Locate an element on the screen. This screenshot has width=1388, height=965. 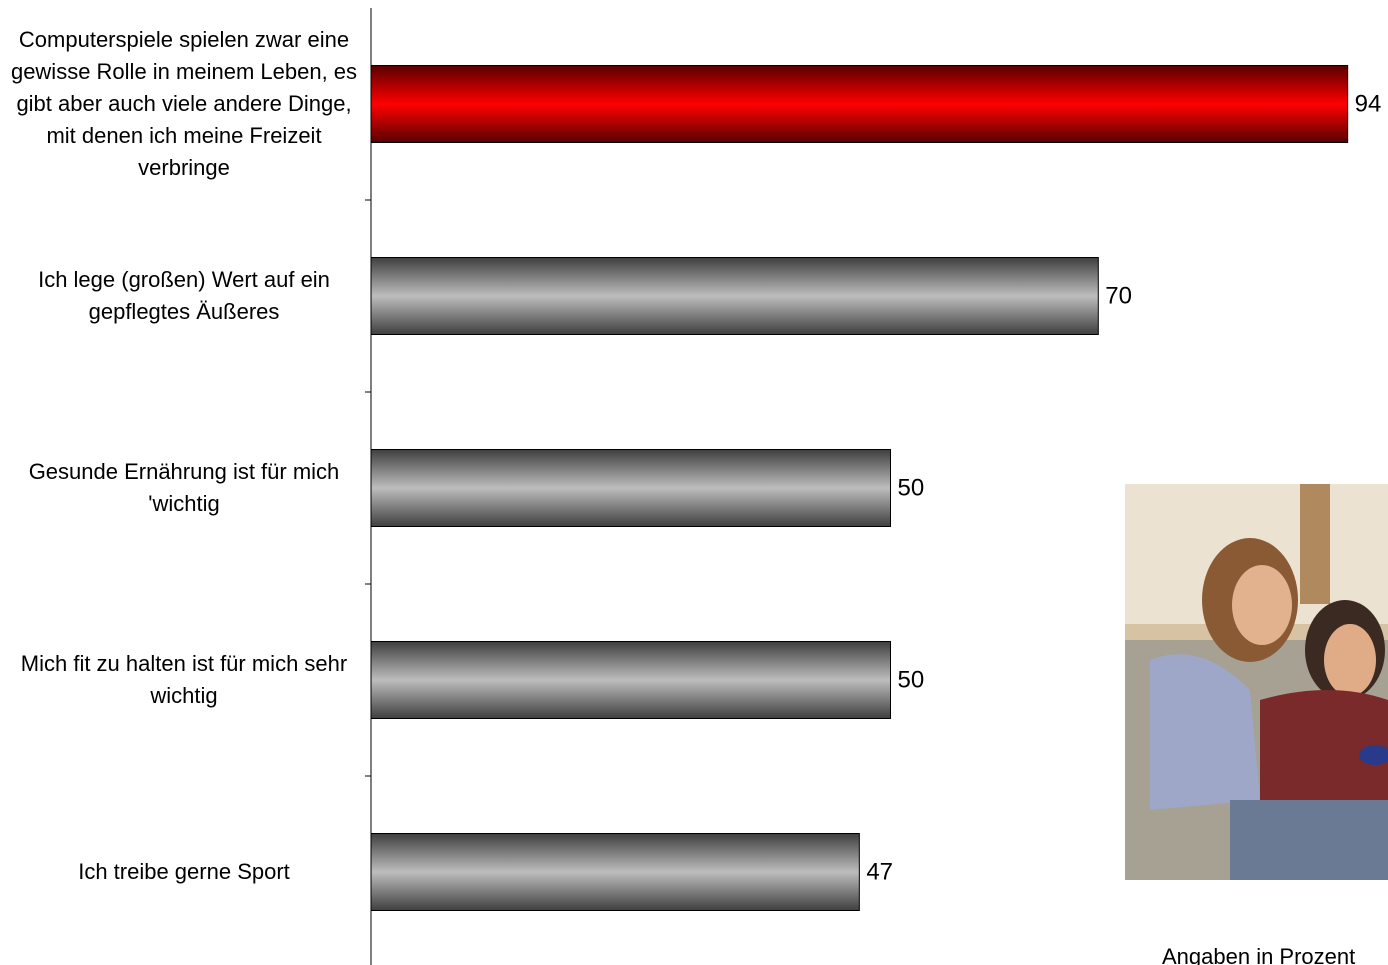
value-label: 47 is located at coordinates (879, 871).